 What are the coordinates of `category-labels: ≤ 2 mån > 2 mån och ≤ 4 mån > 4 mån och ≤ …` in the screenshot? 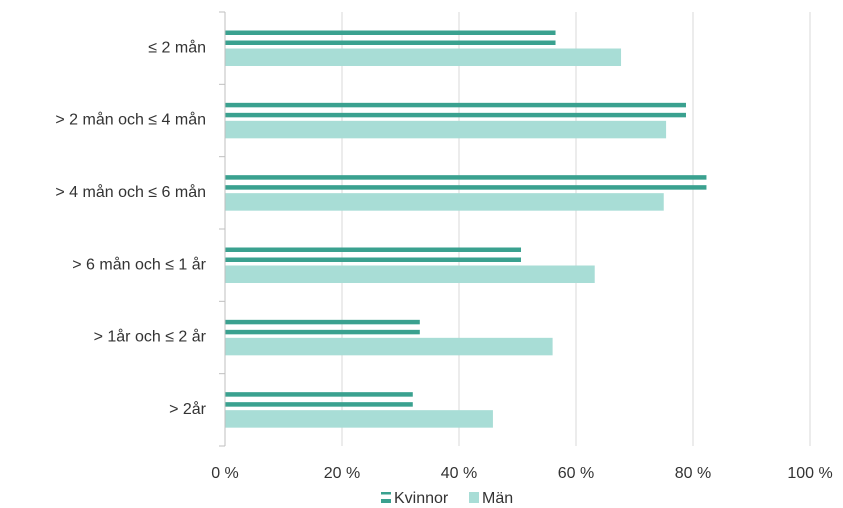 It's located at (130, 228).